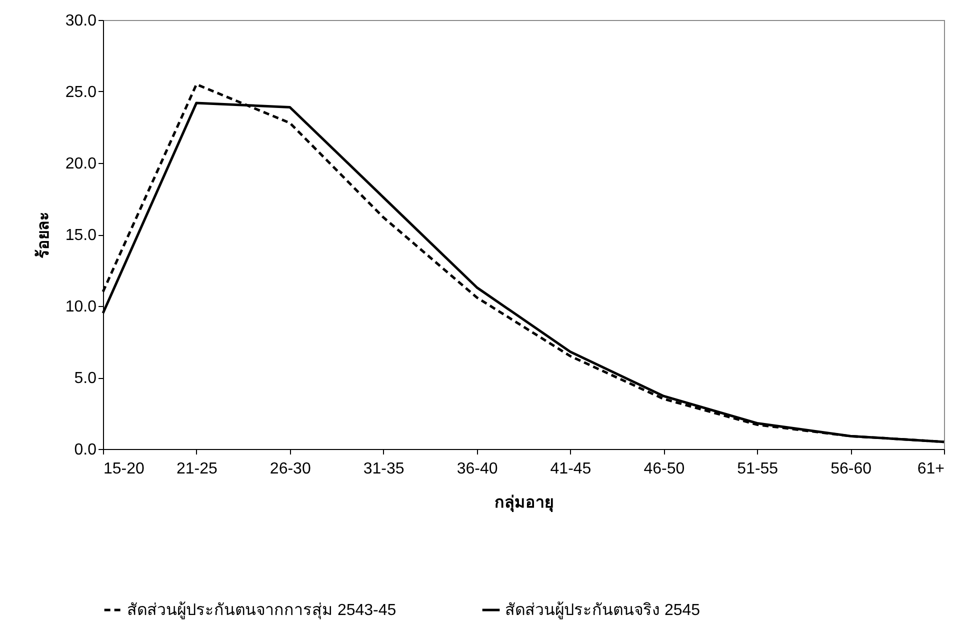  What do you see at coordinates (197, 469) in the screenshot?
I see `x-tick-label: 21-25` at bounding box center [197, 469].